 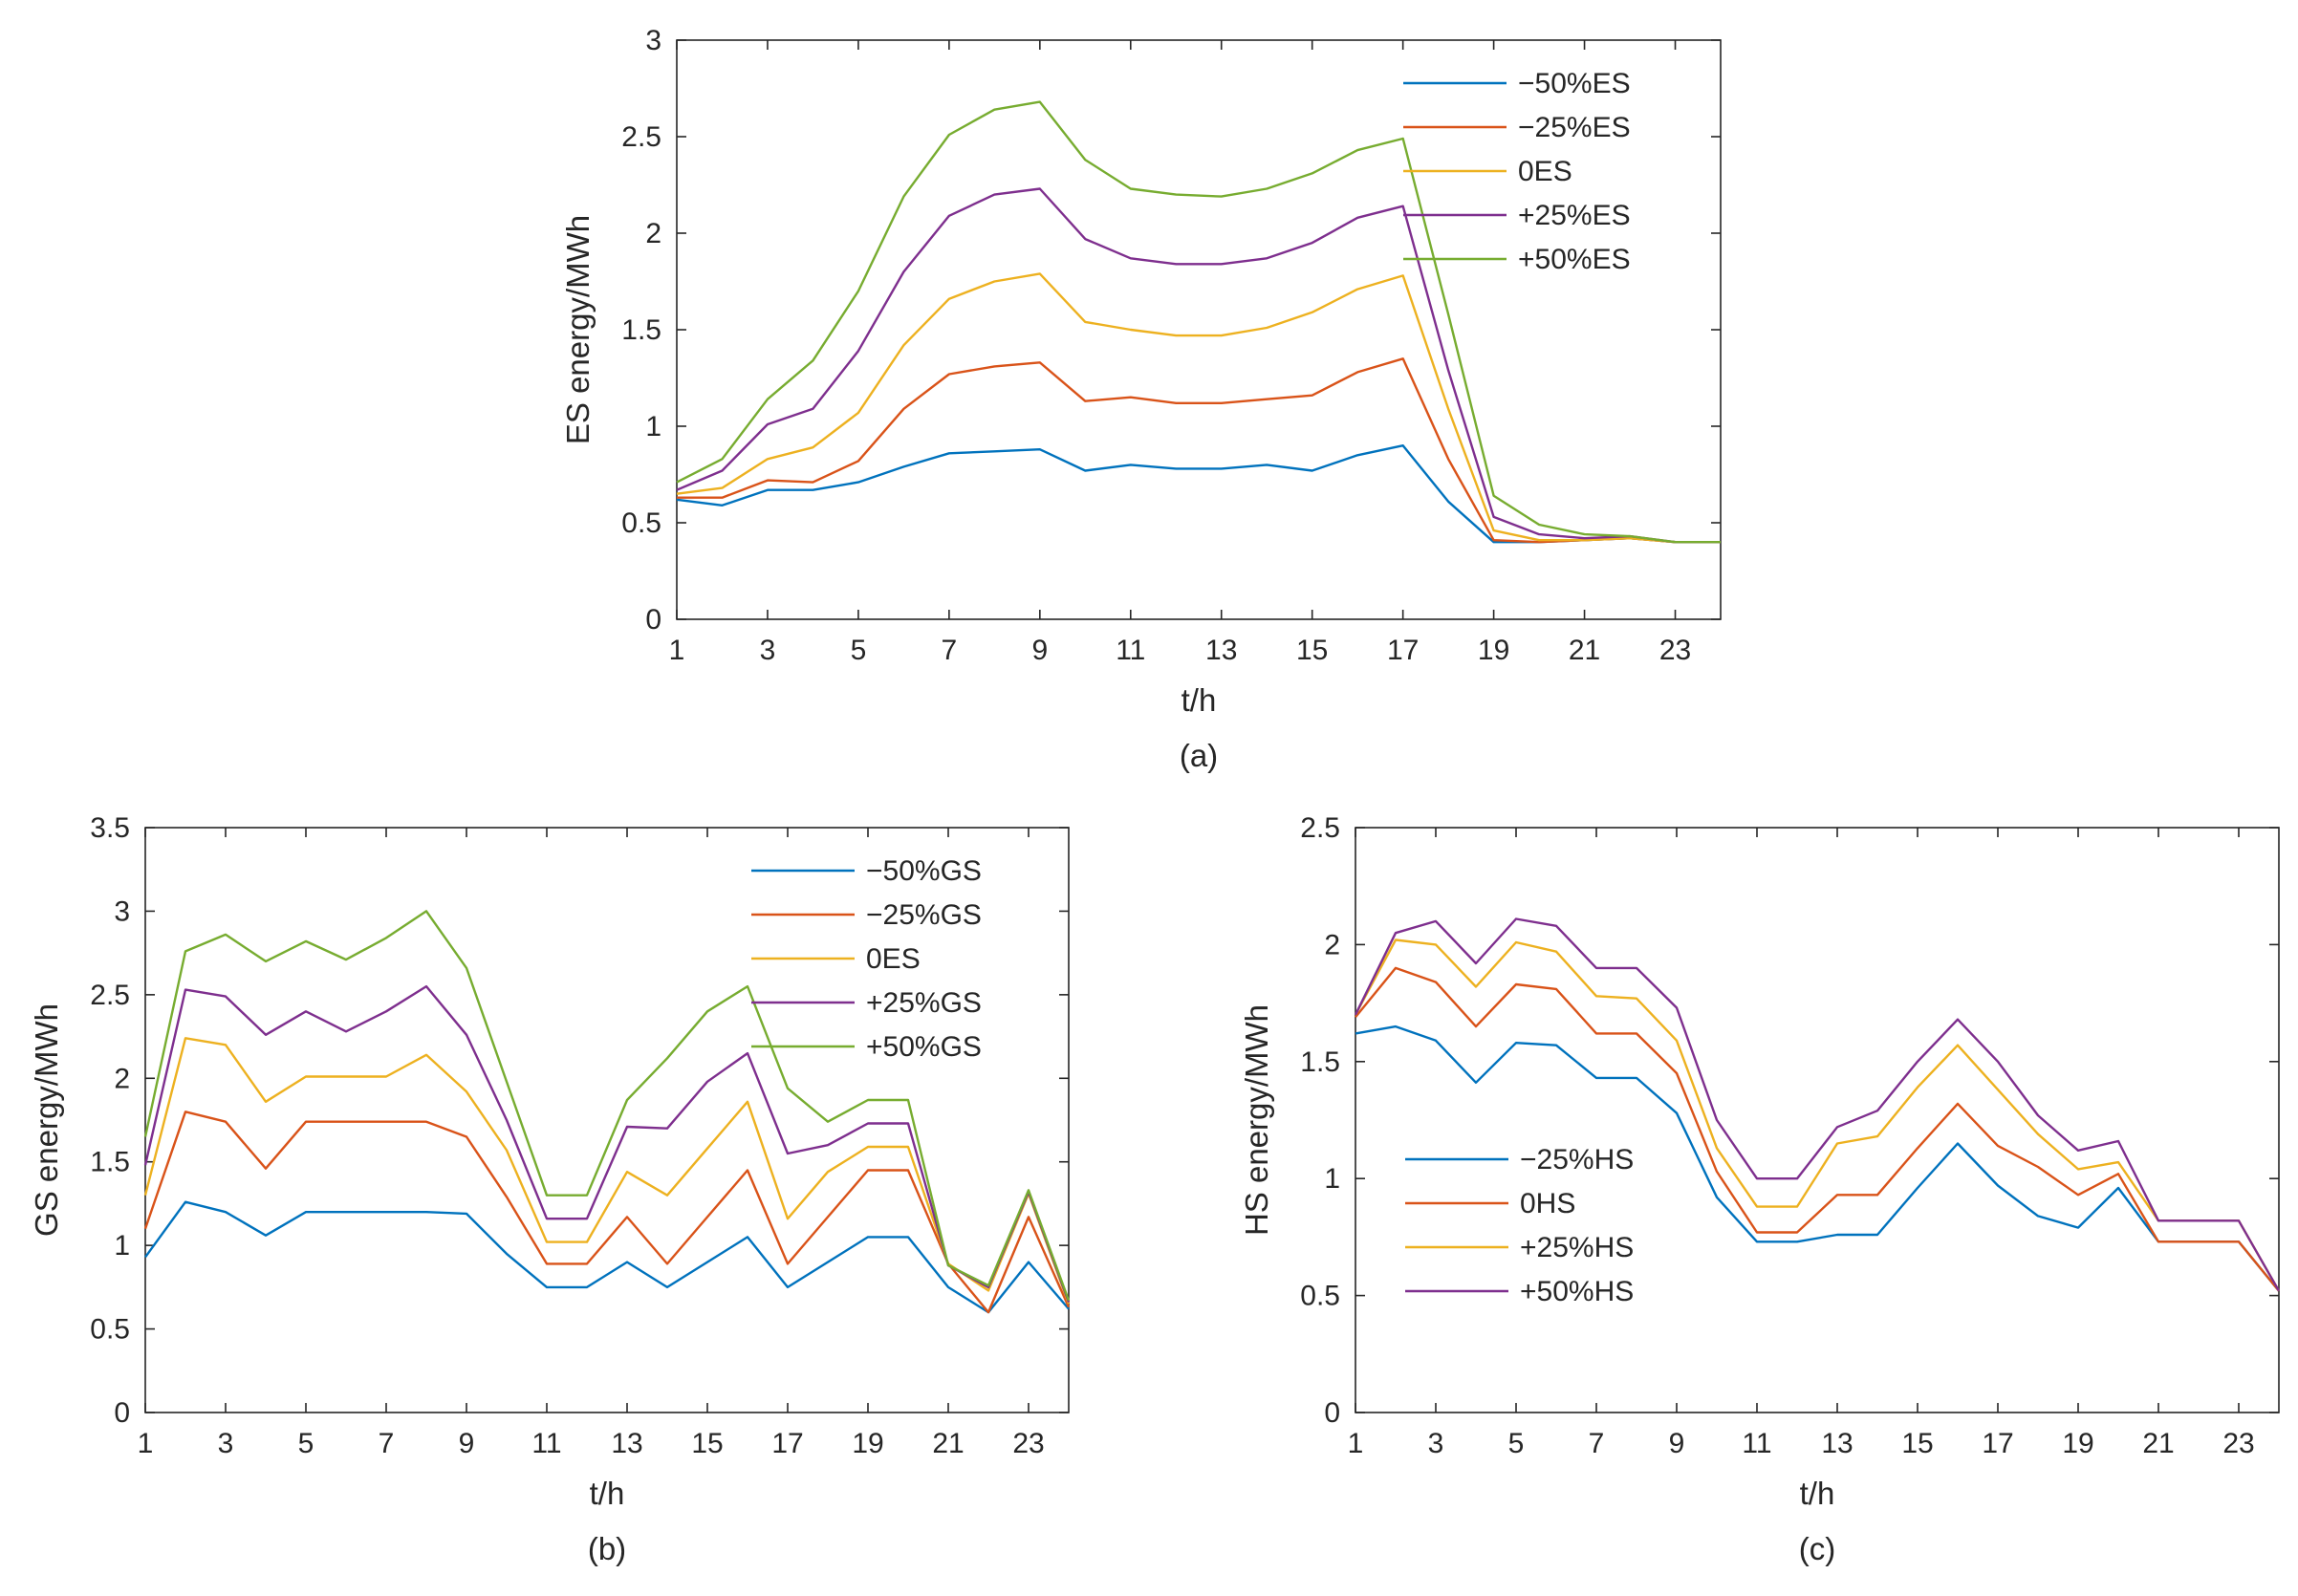 I want to click on legend-label: −25%ES, so click(x=1575, y=128).